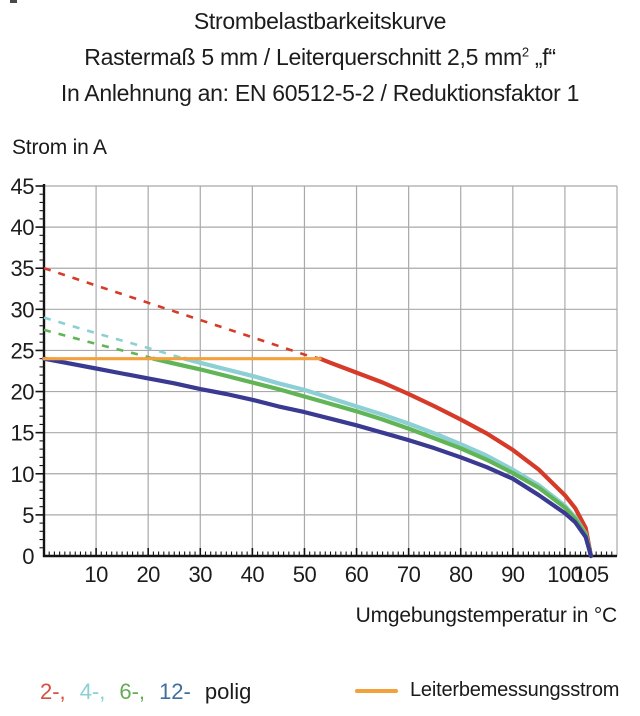 This screenshot has width=640, height=716. What do you see at coordinates (461, 574) in the screenshot?
I see `x-tick-label: 80` at bounding box center [461, 574].